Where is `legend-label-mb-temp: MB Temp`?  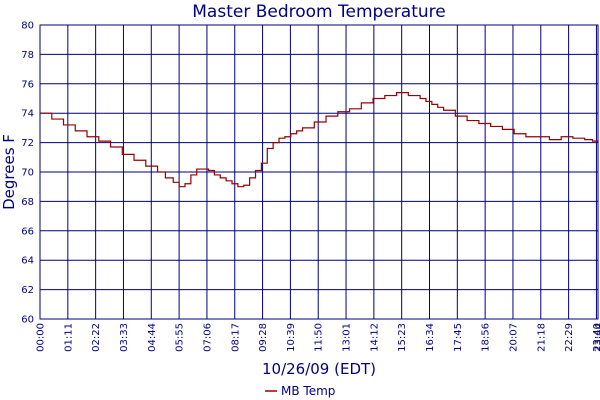
legend-label-mb-temp: MB Temp is located at coordinates (308, 391).